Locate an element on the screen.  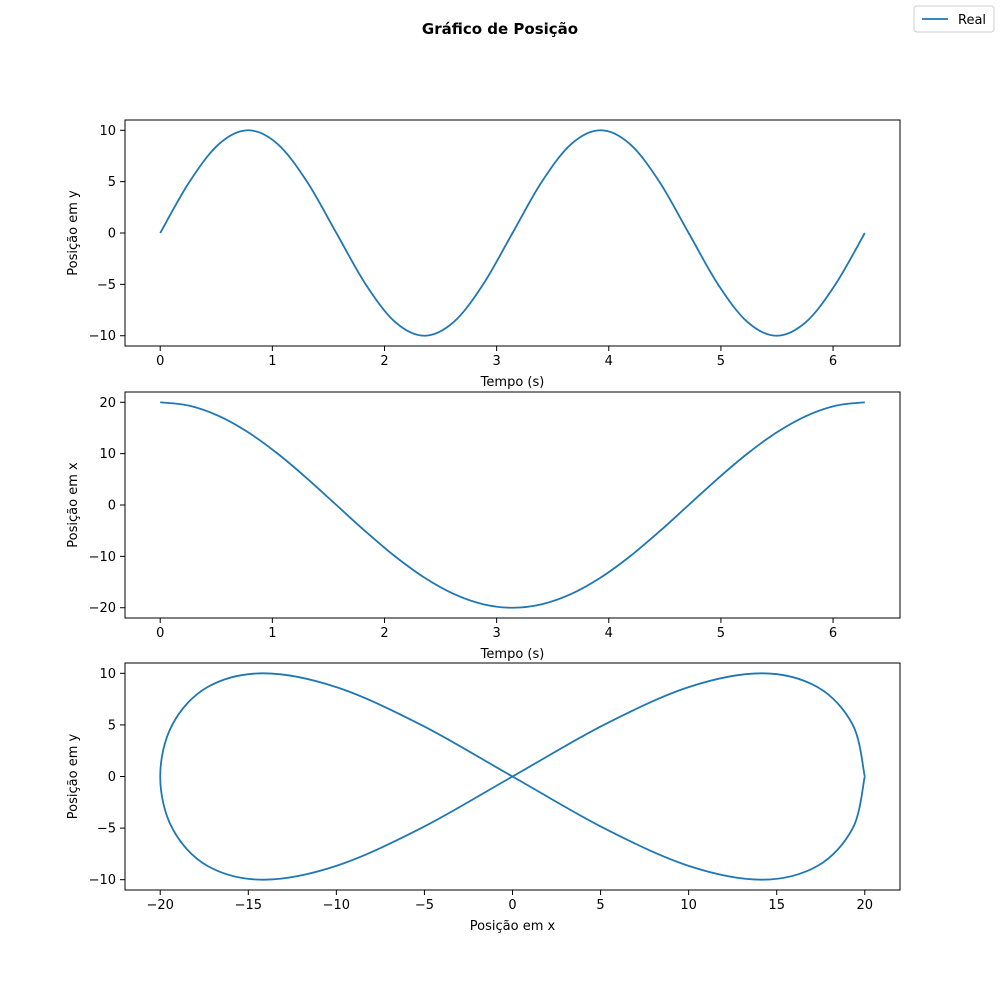
x-tick-label: 20 is located at coordinates (864, 905).